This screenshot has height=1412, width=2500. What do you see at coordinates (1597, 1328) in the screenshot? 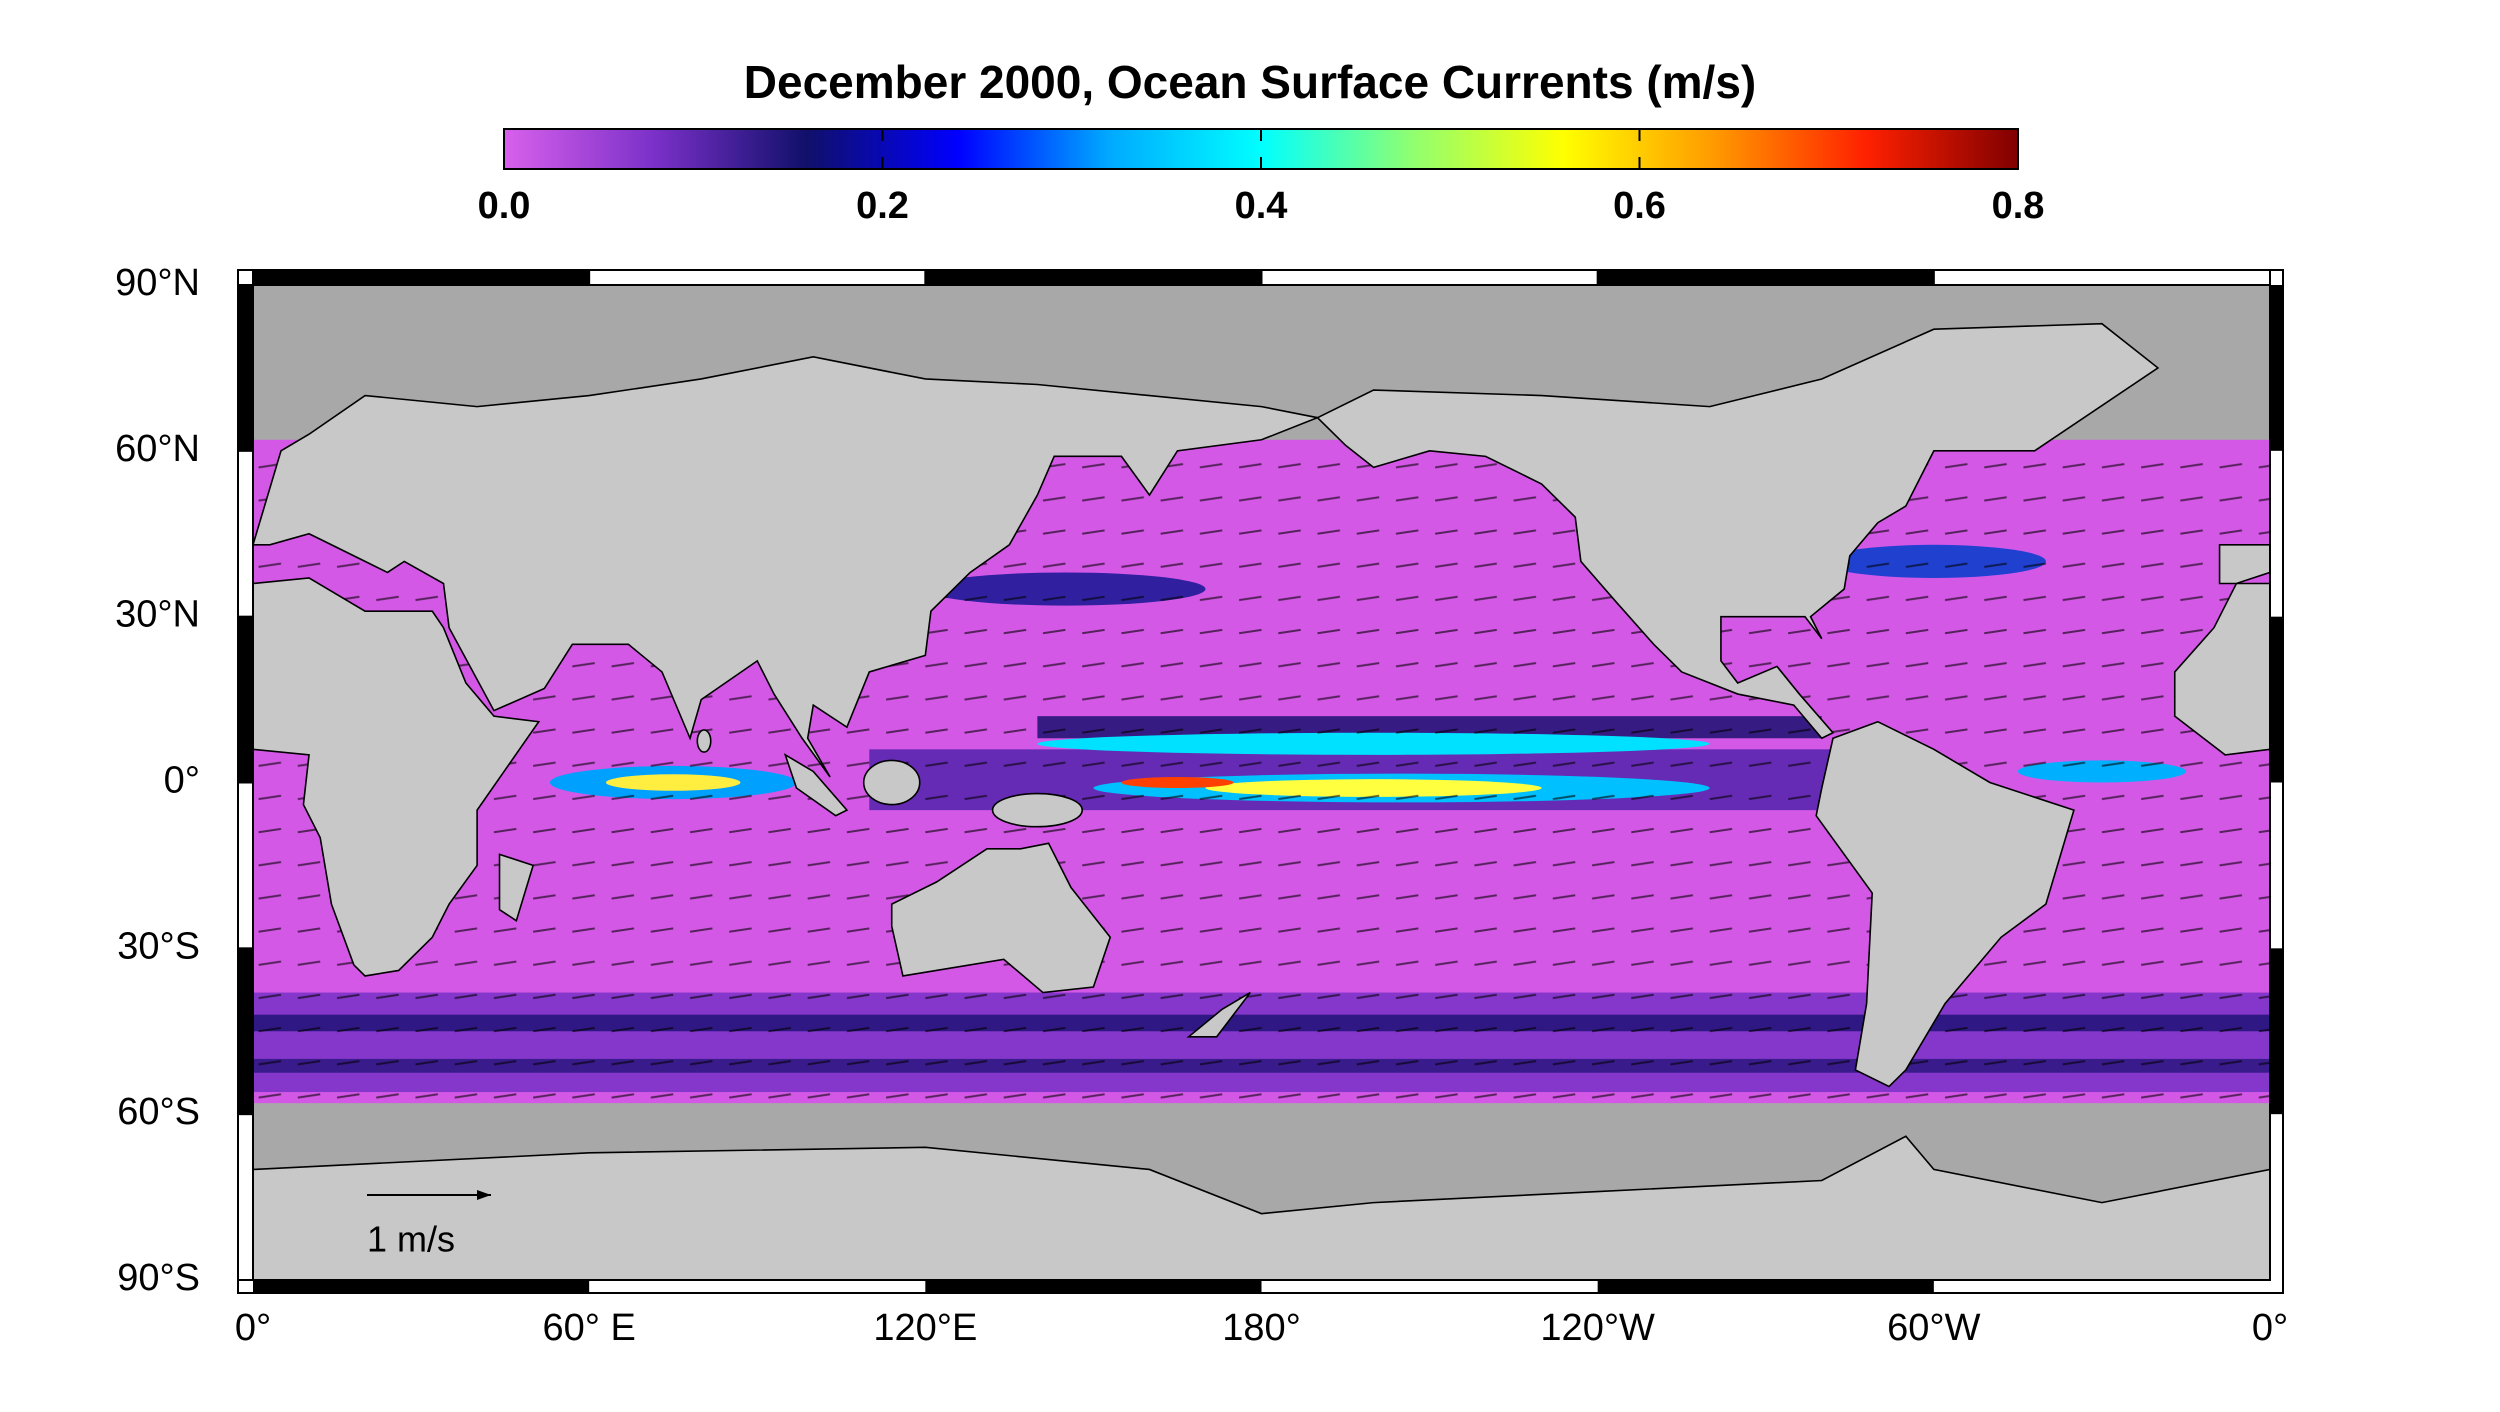
I see `x-tick-label: 120°W` at bounding box center [1597, 1328].